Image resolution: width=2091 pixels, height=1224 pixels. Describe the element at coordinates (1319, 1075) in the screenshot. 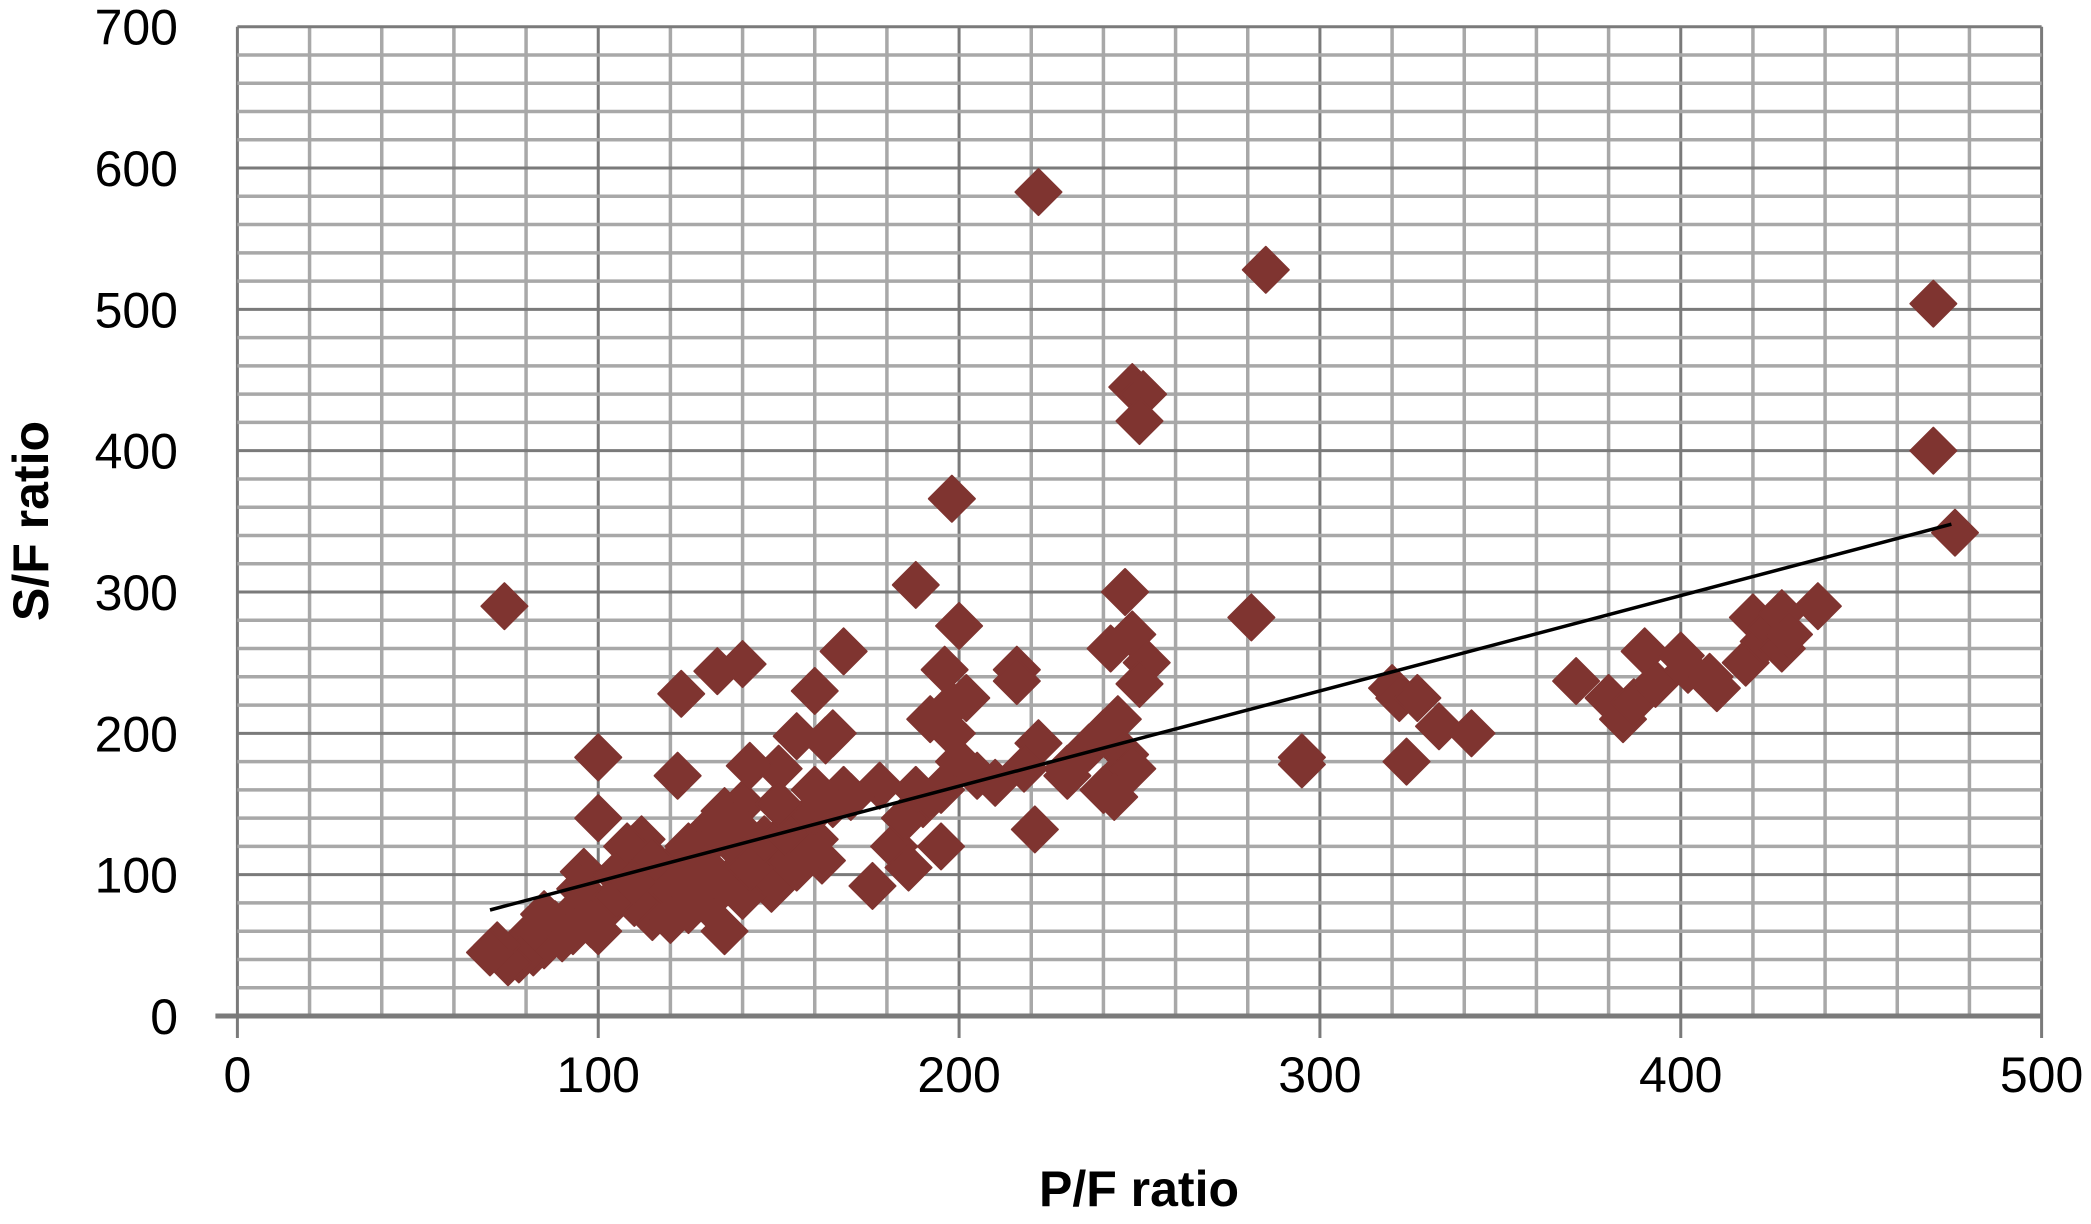

I see `x-tick-label: 300` at that location.